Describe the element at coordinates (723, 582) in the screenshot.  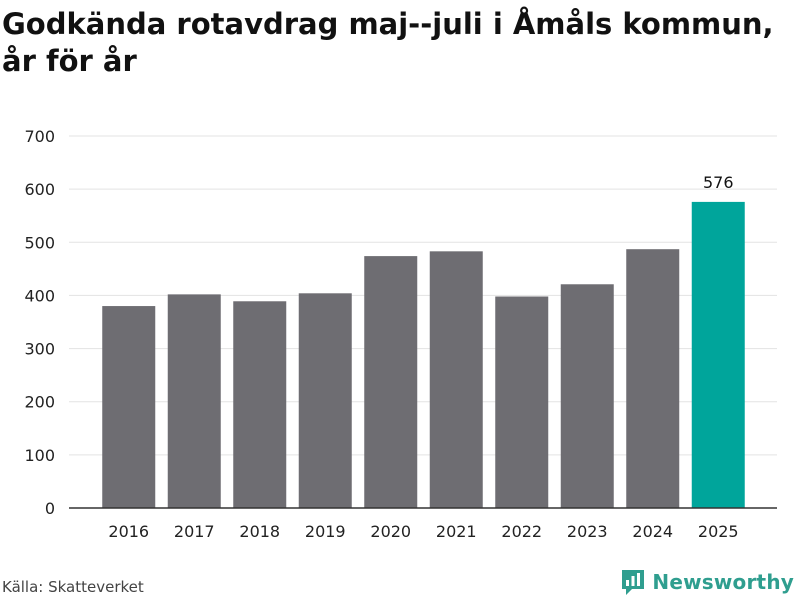
I see `brand-name: Newsworthy` at that location.